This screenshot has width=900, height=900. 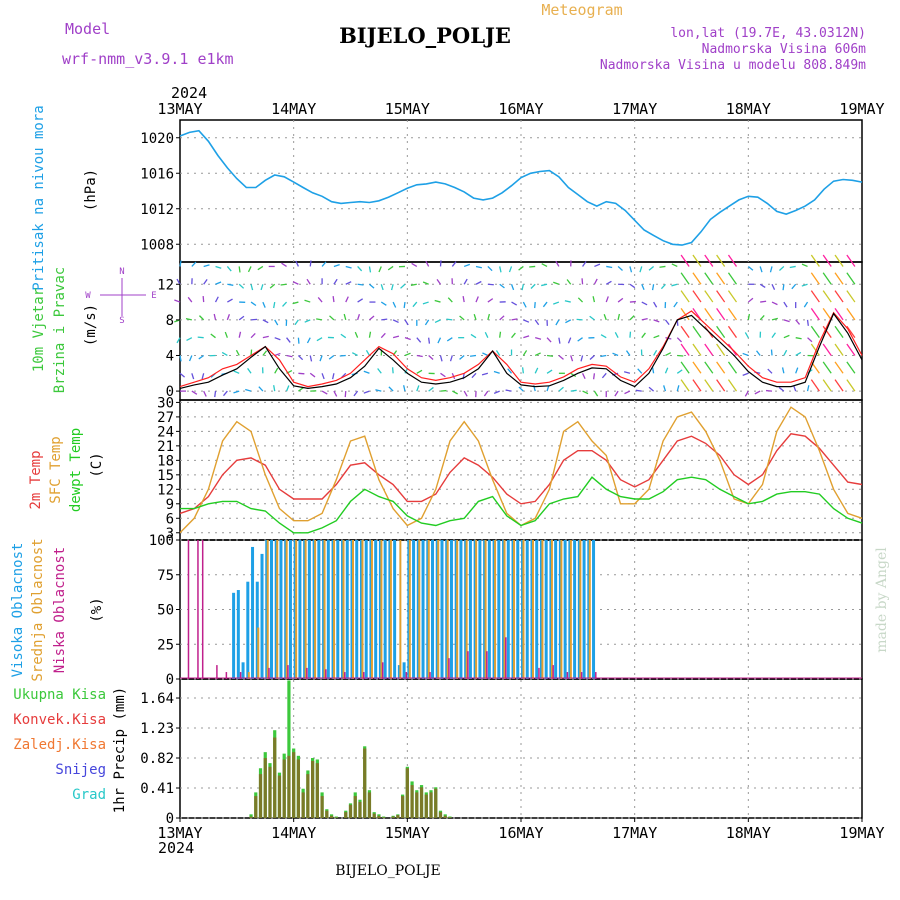 What do you see at coordinates (170, 356) in the screenshot?
I see `wind-ytick-label: 4` at bounding box center [170, 356].